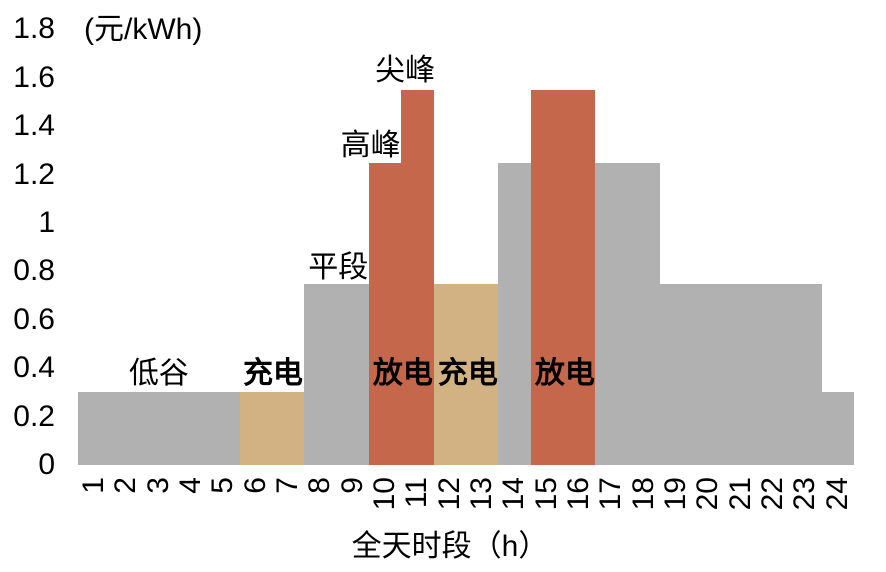 The width and height of the screenshot is (886, 572). I want to click on y-tick-label: 1.2, so click(34, 174).